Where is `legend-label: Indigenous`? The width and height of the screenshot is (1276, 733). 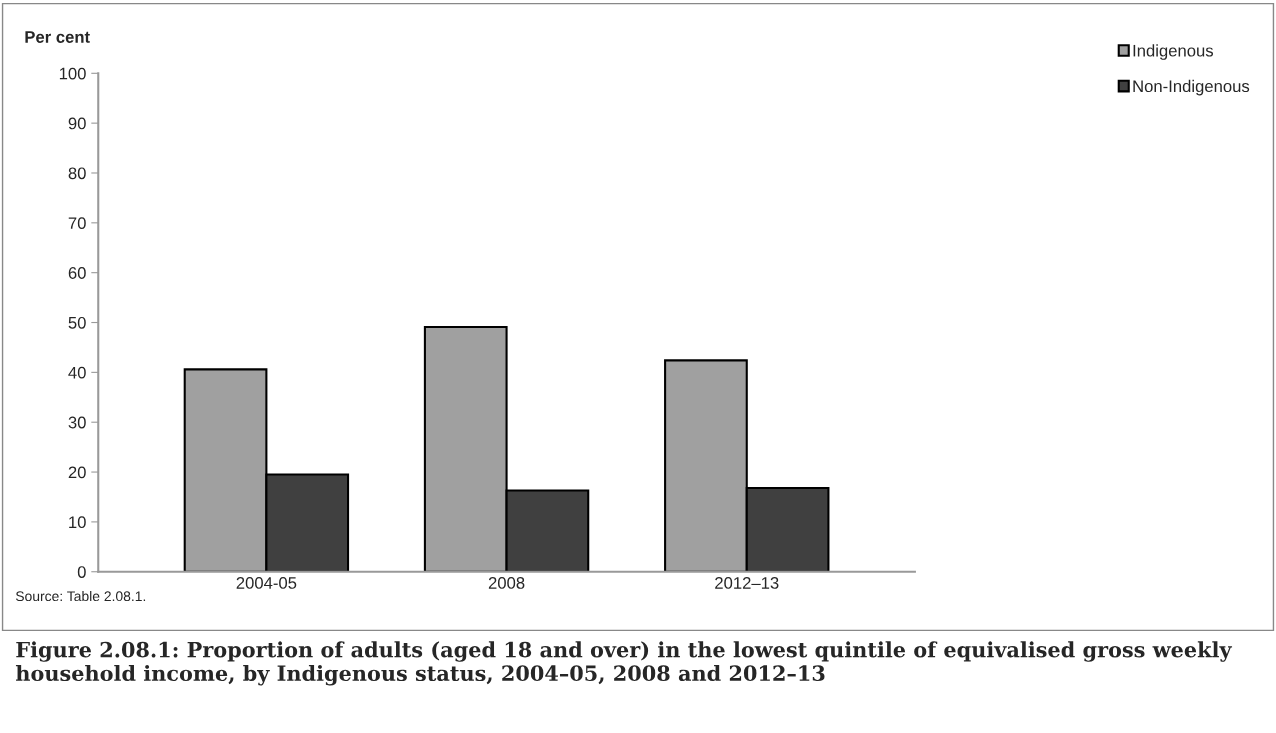
legend-label: Indigenous is located at coordinates (1173, 52).